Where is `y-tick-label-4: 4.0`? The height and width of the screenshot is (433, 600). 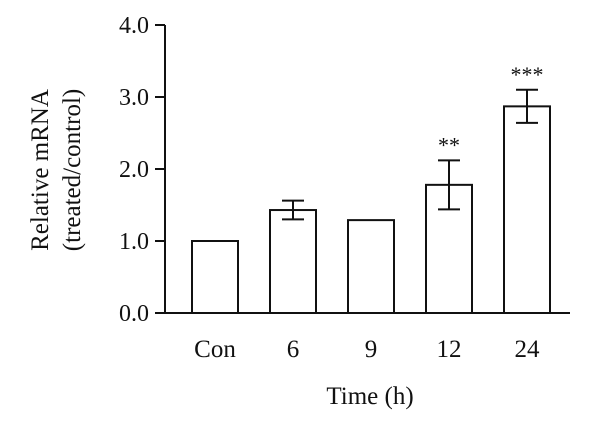 y-tick-label-4: 4.0 is located at coordinates (134, 26).